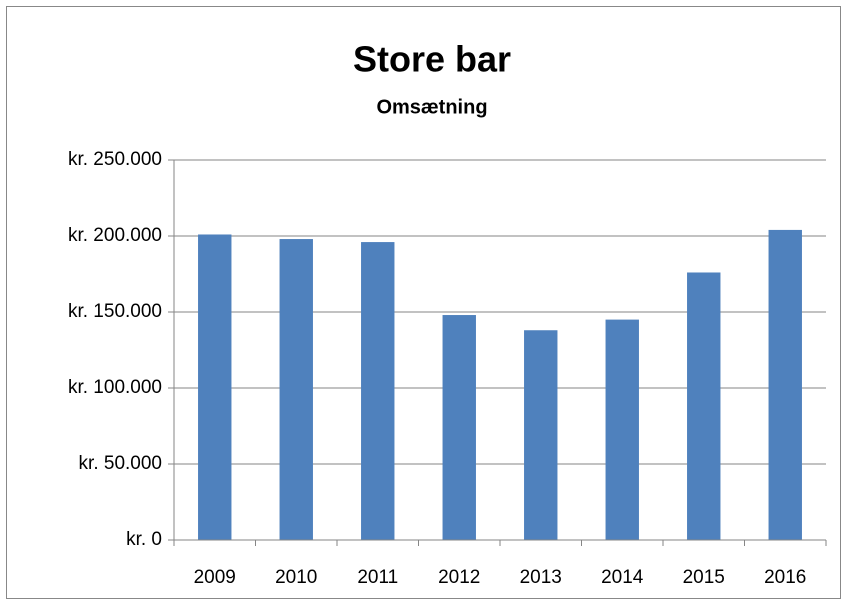  I want to click on x-tick-label: 2015, so click(704, 577).